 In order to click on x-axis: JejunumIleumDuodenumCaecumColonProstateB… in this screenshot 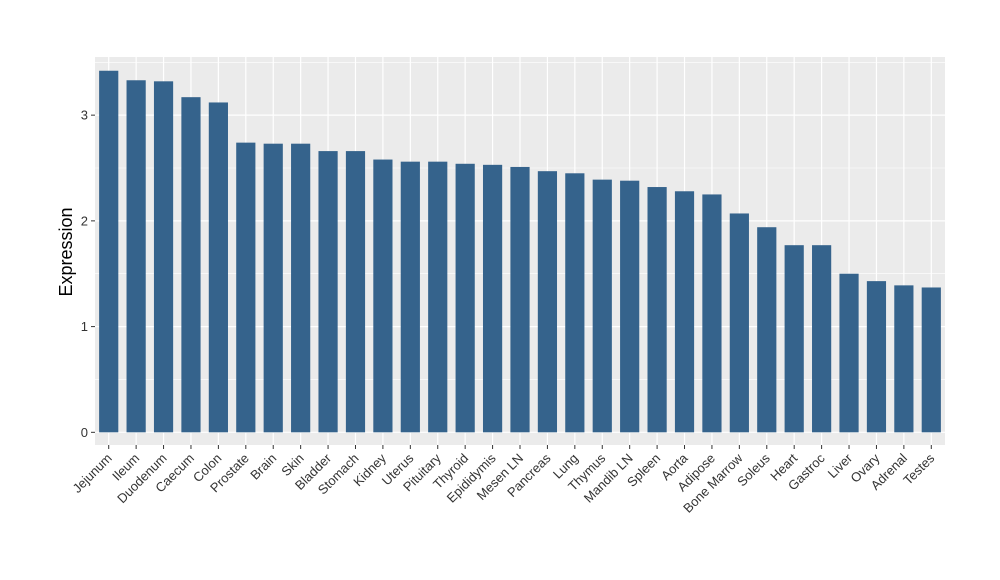, I will do `click(503, 480)`.